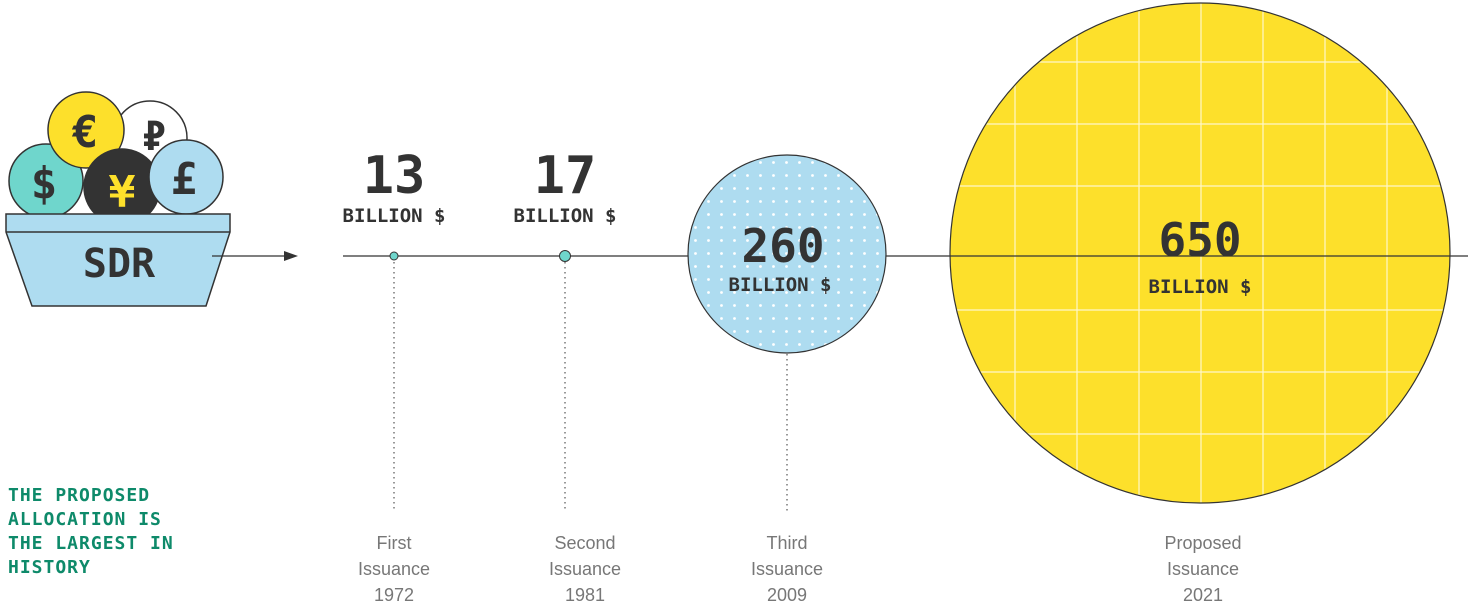 The width and height of the screenshot is (1468, 605). What do you see at coordinates (394, 216) in the screenshot?
I see `unit-1972: BILLION $` at bounding box center [394, 216].